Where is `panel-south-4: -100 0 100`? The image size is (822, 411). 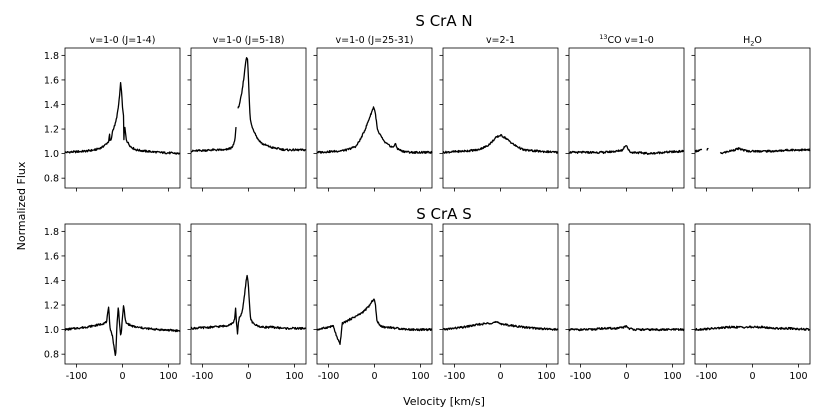 panel-south-4: -100 0 100 is located at coordinates (499, 302).